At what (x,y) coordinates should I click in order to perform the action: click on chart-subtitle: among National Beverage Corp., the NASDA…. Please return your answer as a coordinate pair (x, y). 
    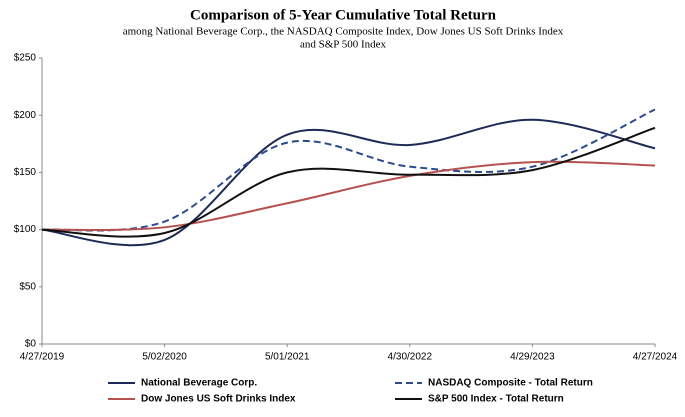
    Looking at the image, I should click on (343, 32).